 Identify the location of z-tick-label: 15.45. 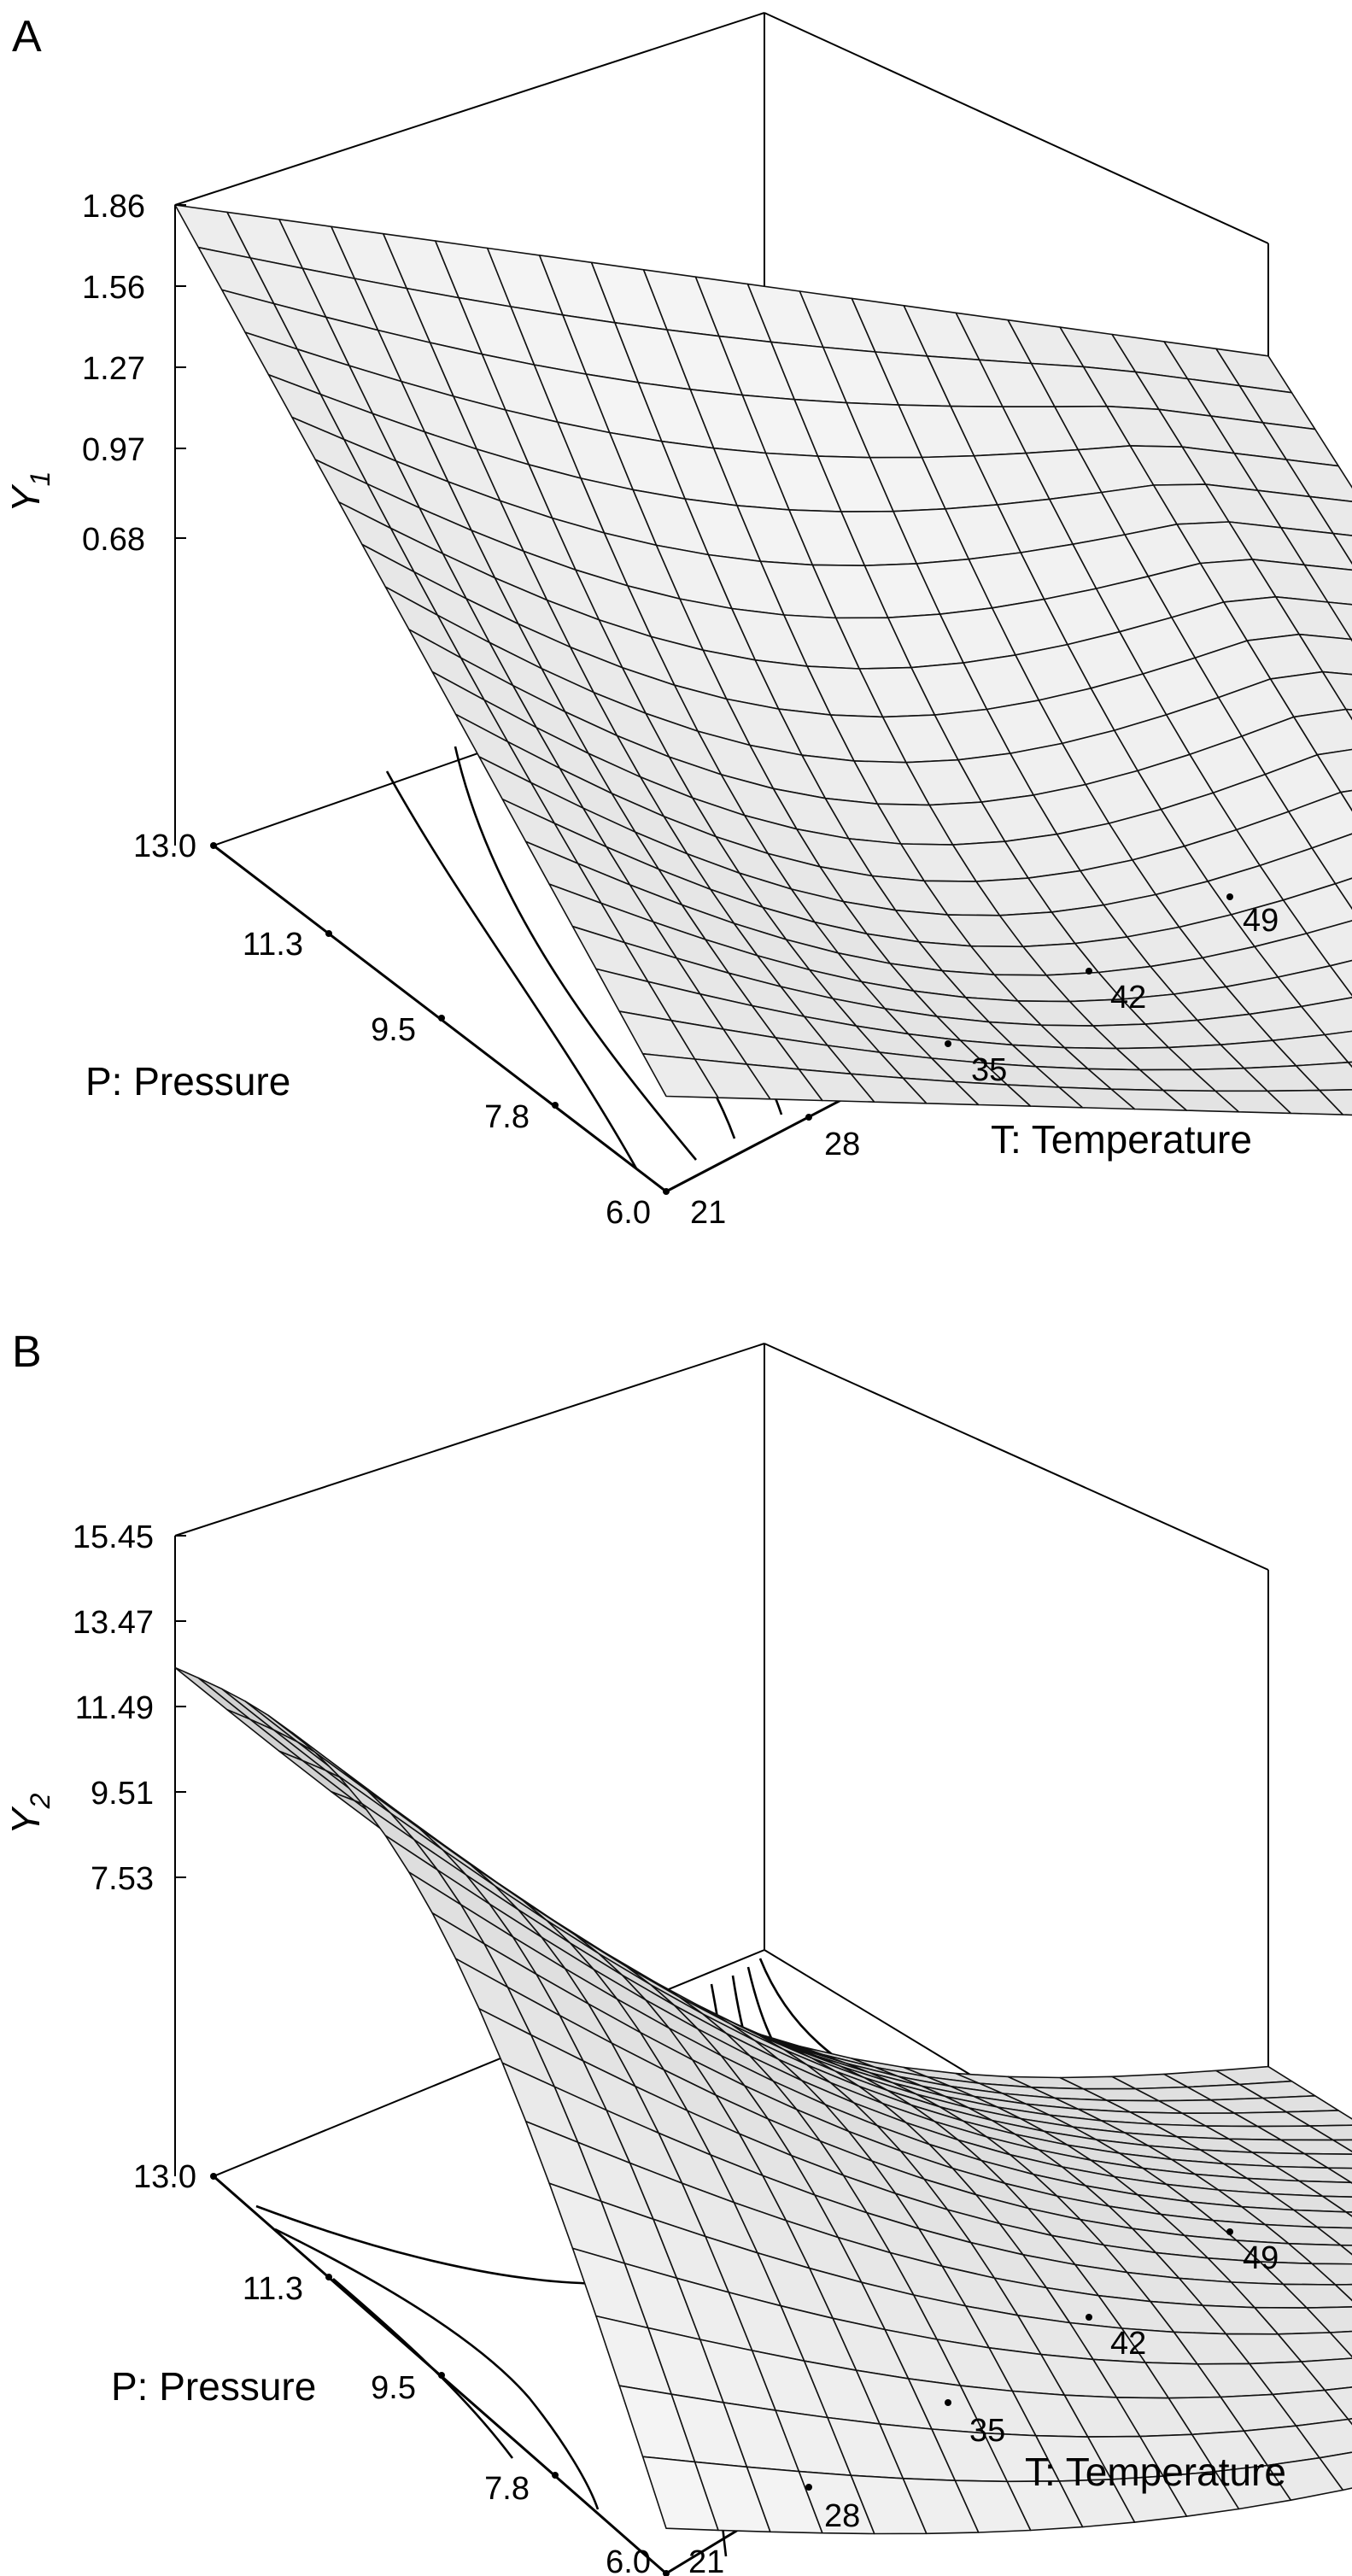
(113, 1537).